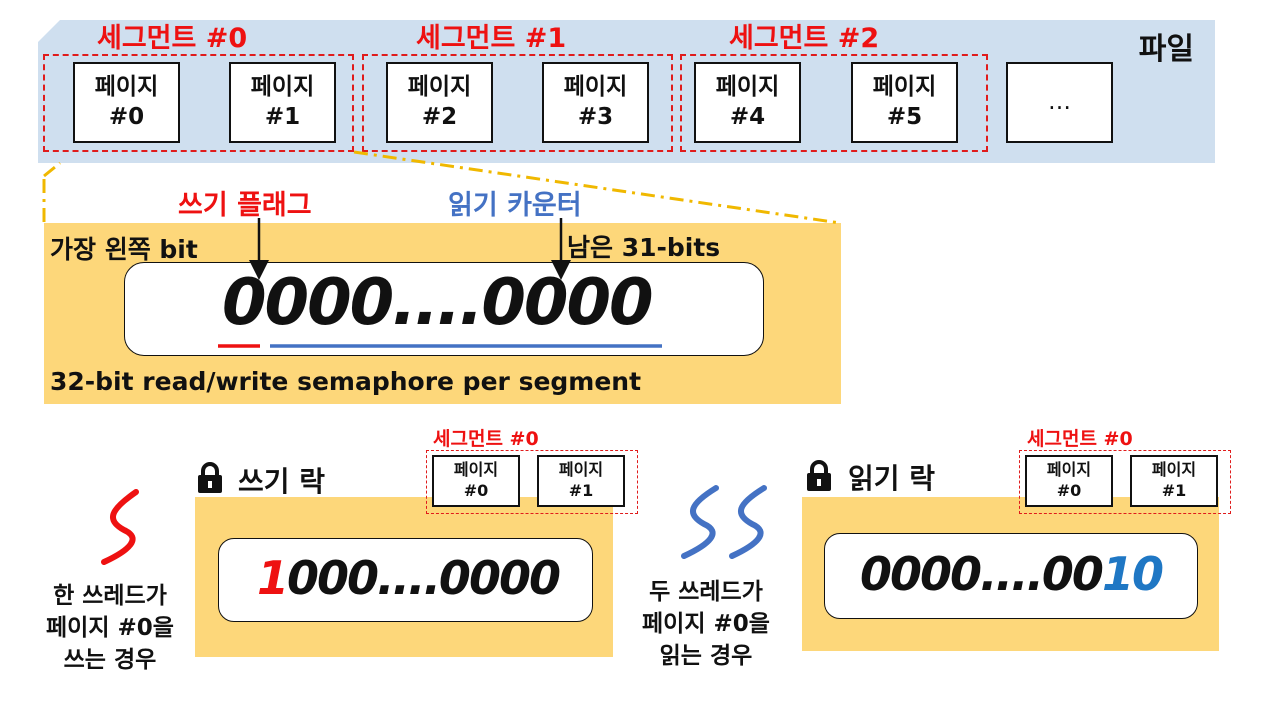 This screenshot has width=1280, height=720. I want to click on write-lock-value: 1000....0000, so click(409, 578).